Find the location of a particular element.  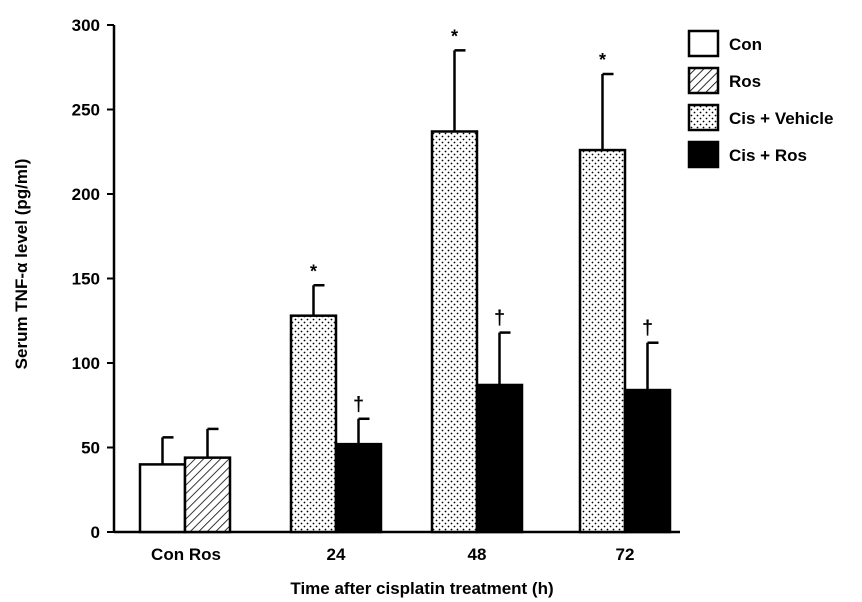

y-tick-label: 200 is located at coordinates (86, 194).